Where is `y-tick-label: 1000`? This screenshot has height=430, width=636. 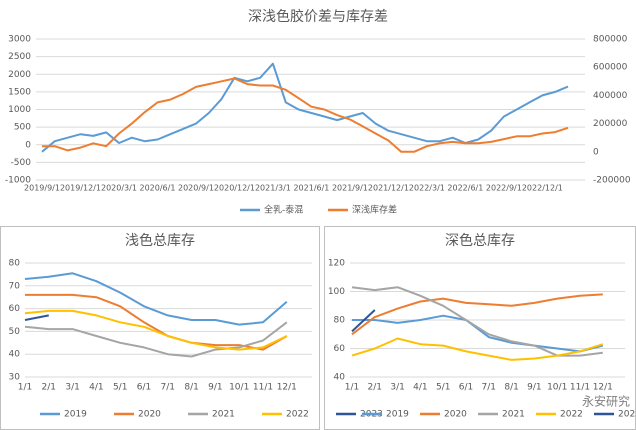 y-tick-label: 1000 is located at coordinates (19, 110).